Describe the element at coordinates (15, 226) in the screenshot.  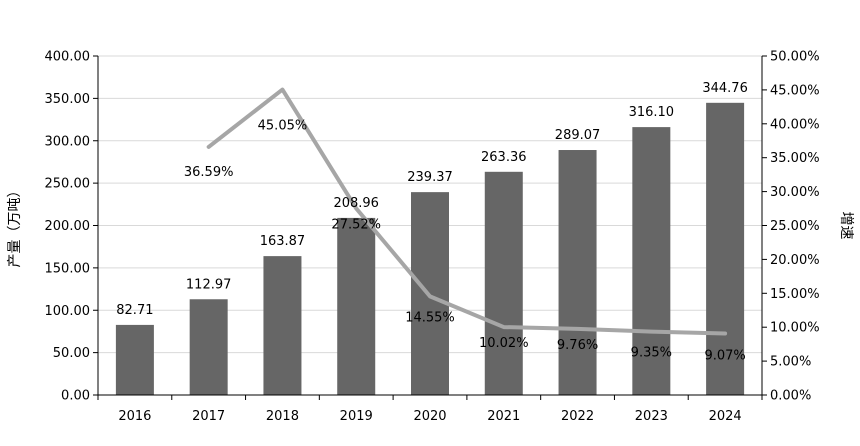
I see `y-axis-title: 产量（万吨）` at that location.